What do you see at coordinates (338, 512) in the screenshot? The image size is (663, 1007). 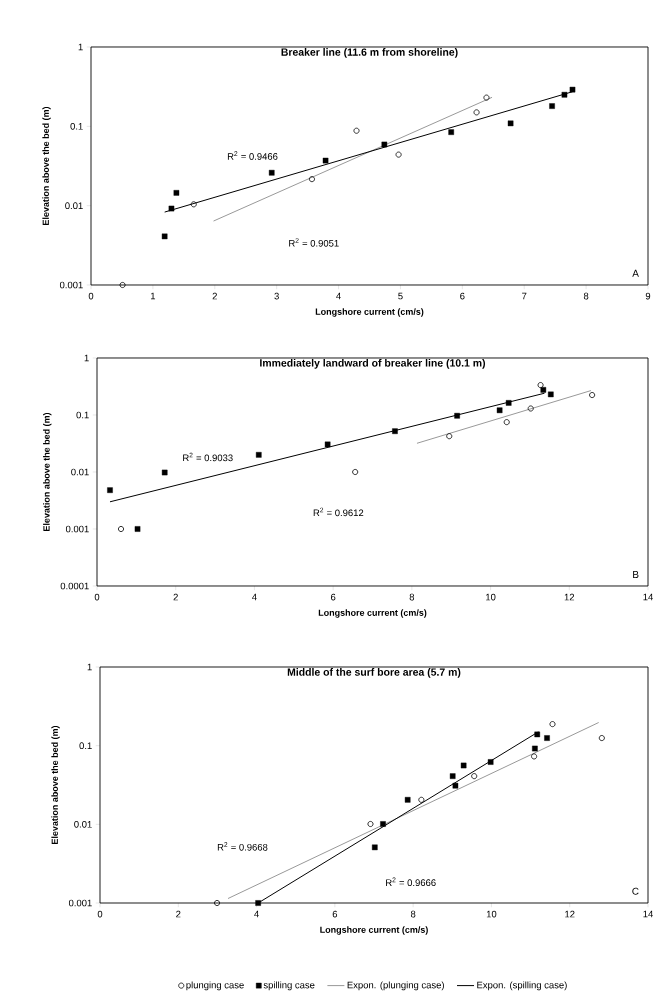 I see `annotation: R$^{2}$ = 0.9612` at bounding box center [338, 512].